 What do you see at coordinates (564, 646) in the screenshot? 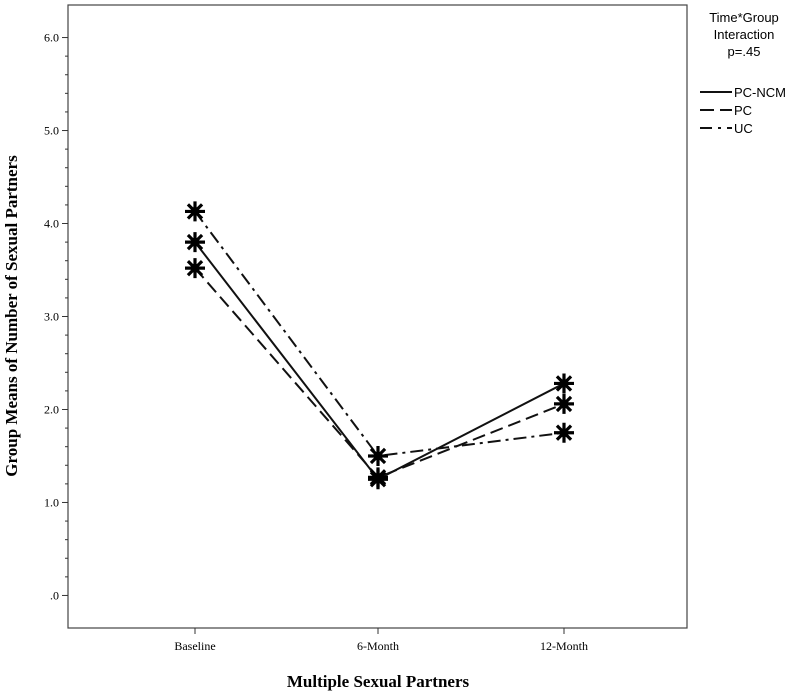
I see `x-tick-label: 12-Month` at bounding box center [564, 646].